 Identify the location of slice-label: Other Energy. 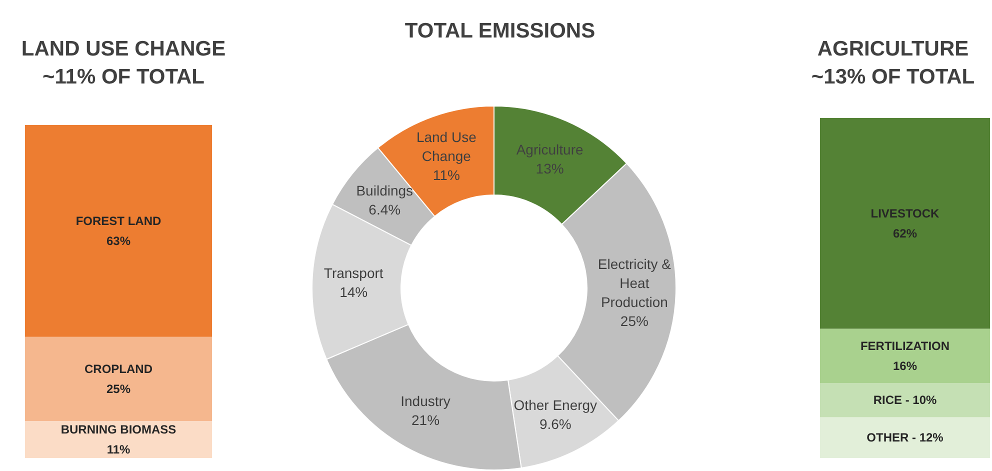
(556, 404).